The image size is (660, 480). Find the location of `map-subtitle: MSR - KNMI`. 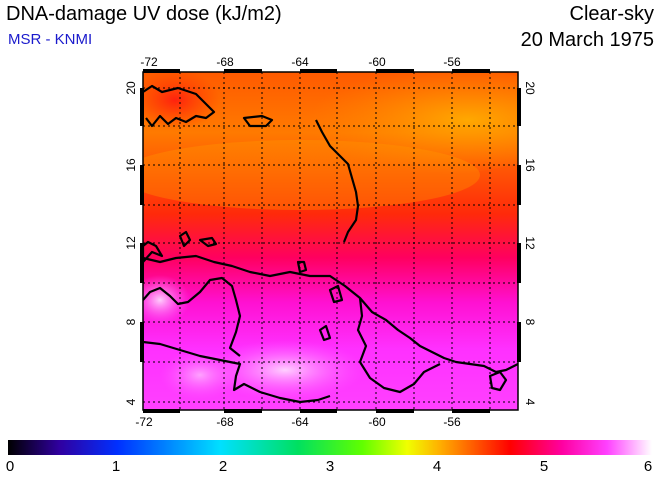

map-subtitle: MSR - KNMI is located at coordinates (50, 39).